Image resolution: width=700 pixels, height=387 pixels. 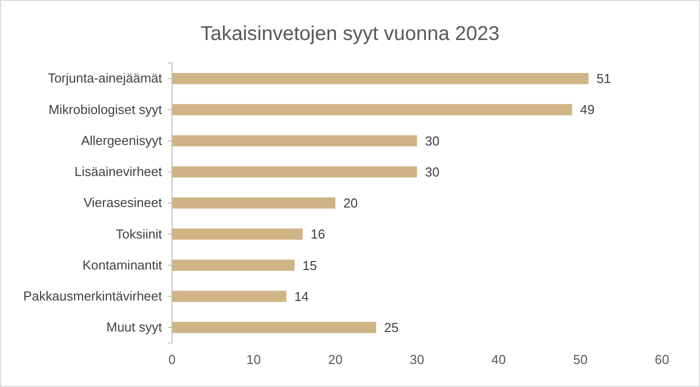 I want to click on y-tick-label: Torjunta-ainejäämät, so click(x=105, y=78).